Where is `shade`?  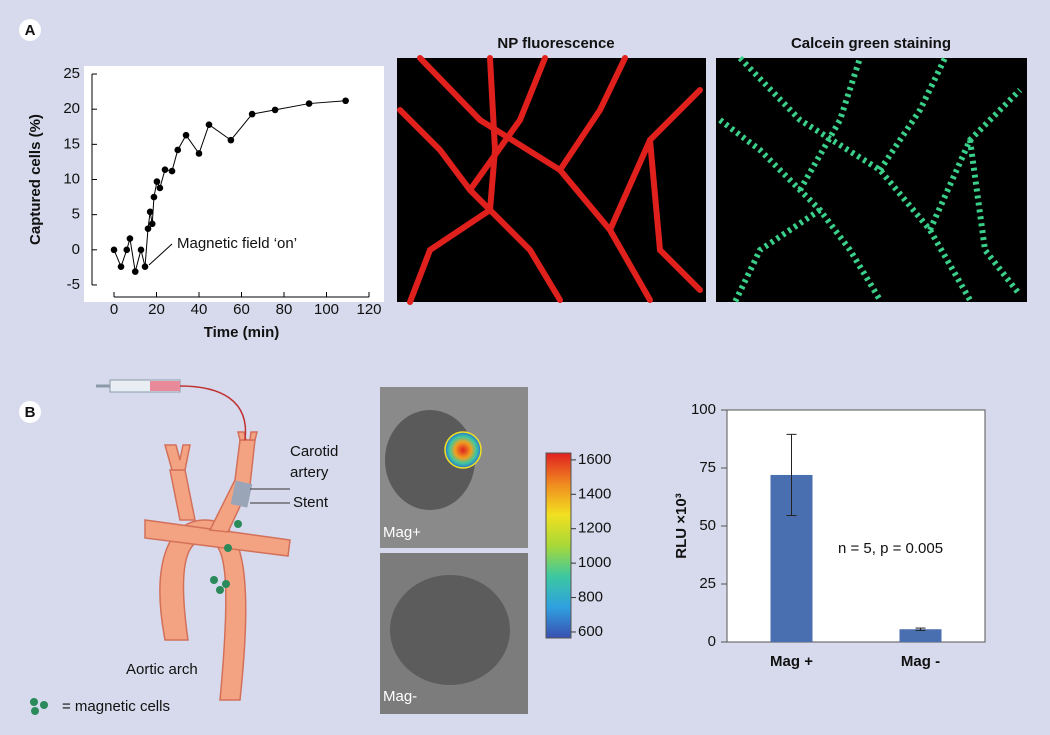 shade is located at coordinates (450, 630).